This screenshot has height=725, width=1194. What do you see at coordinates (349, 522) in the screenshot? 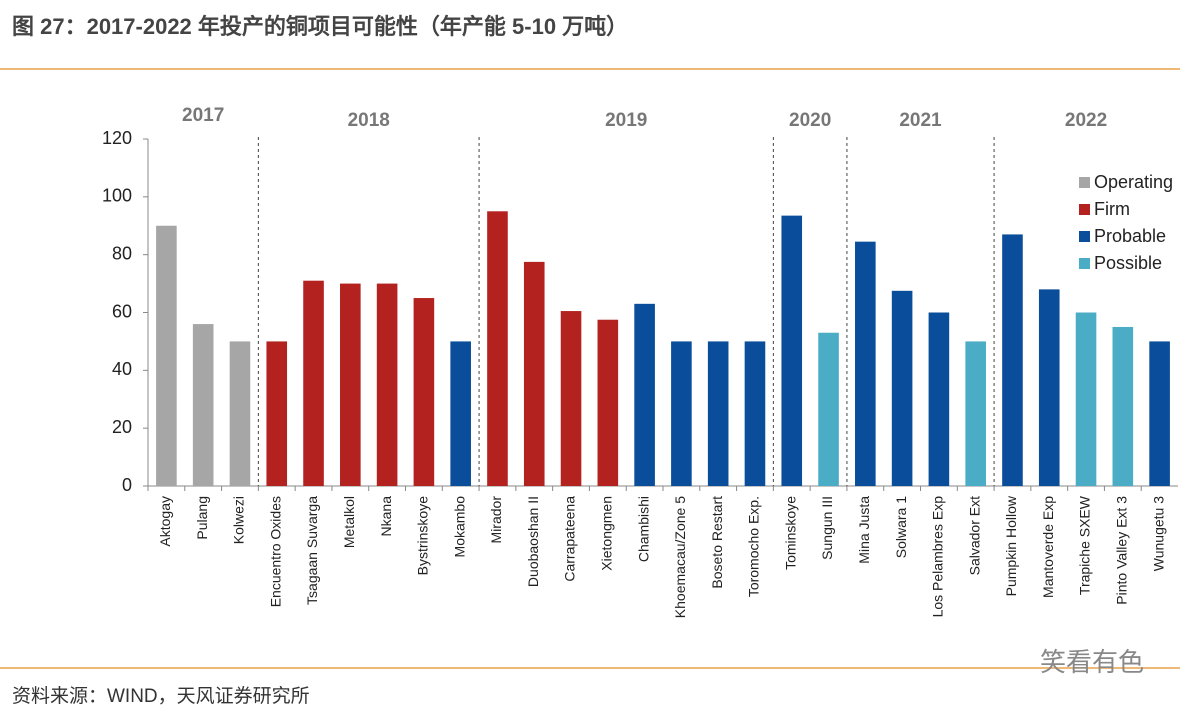
I see `x-tick-label: Metalkol` at bounding box center [349, 522].